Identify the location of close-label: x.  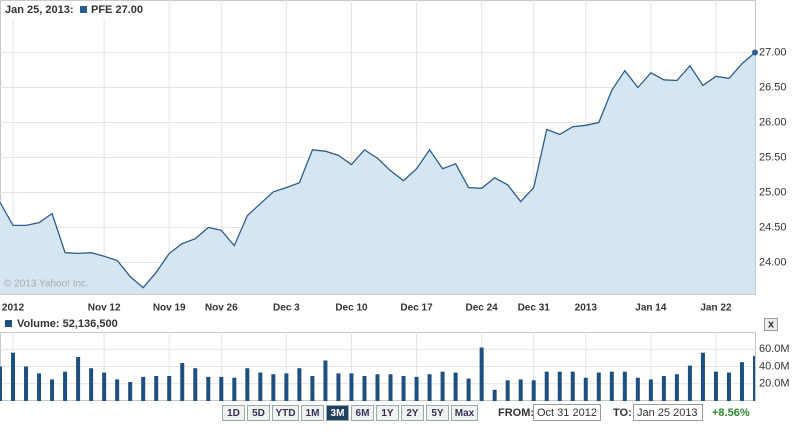
(771, 324).